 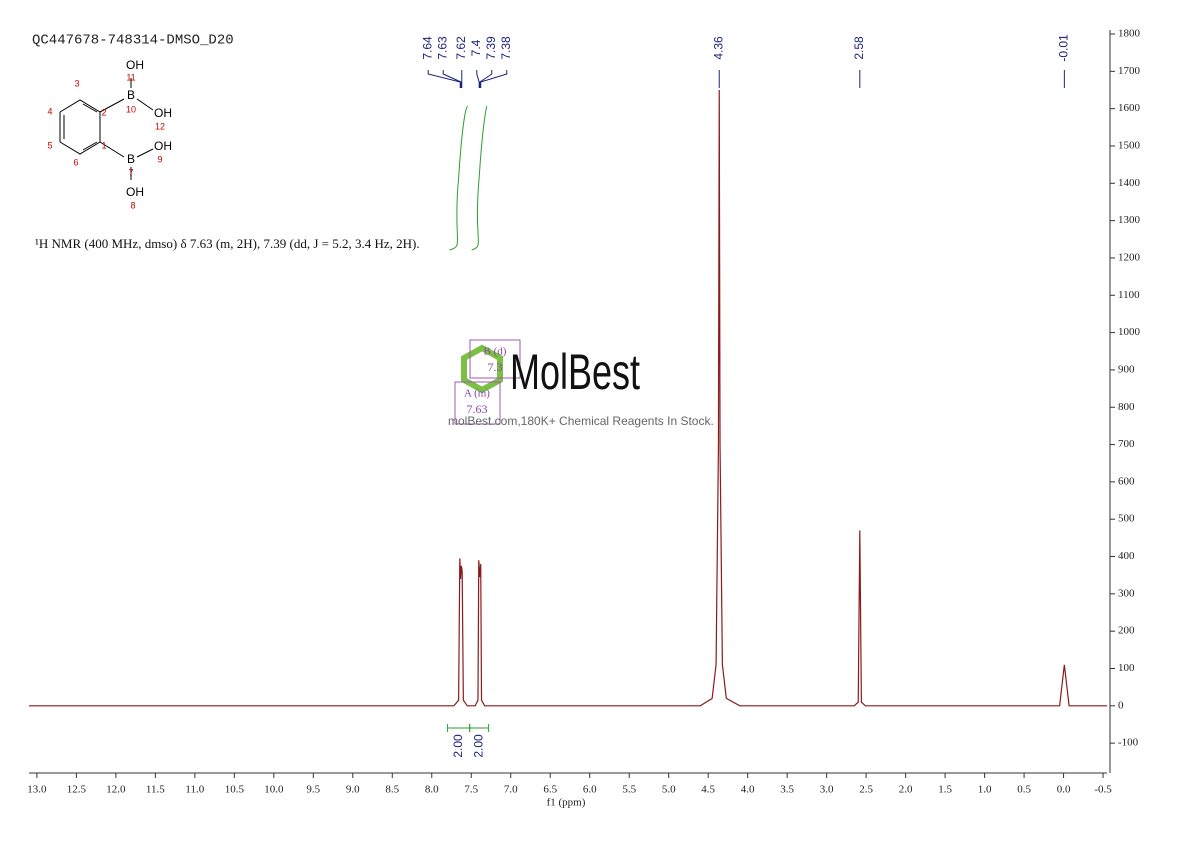 I want to click on x-tick-label: 8.5, so click(x=392, y=790).